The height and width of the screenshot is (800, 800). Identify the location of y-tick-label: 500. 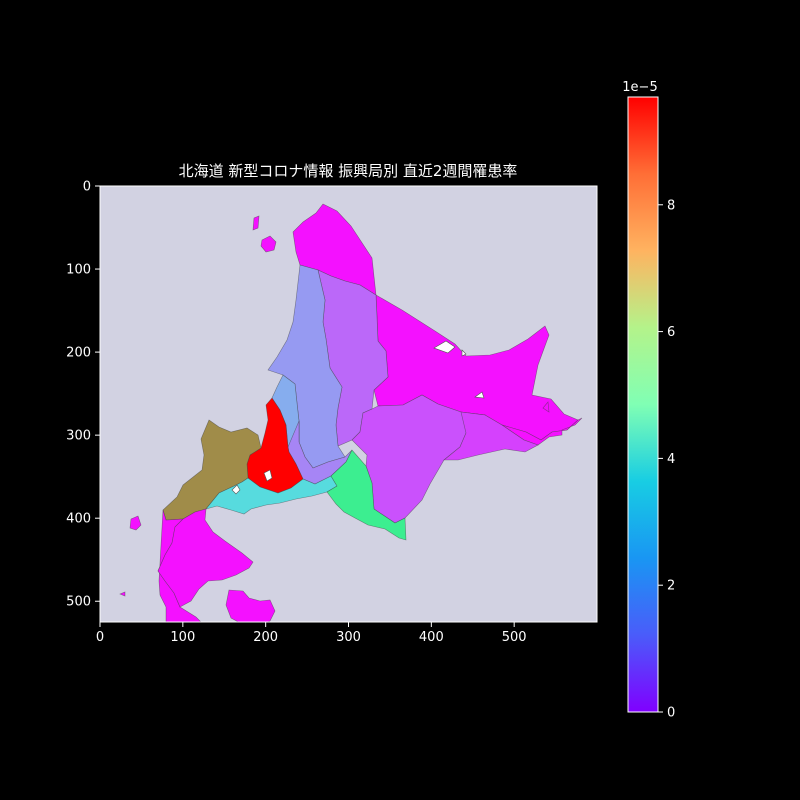
(78, 602).